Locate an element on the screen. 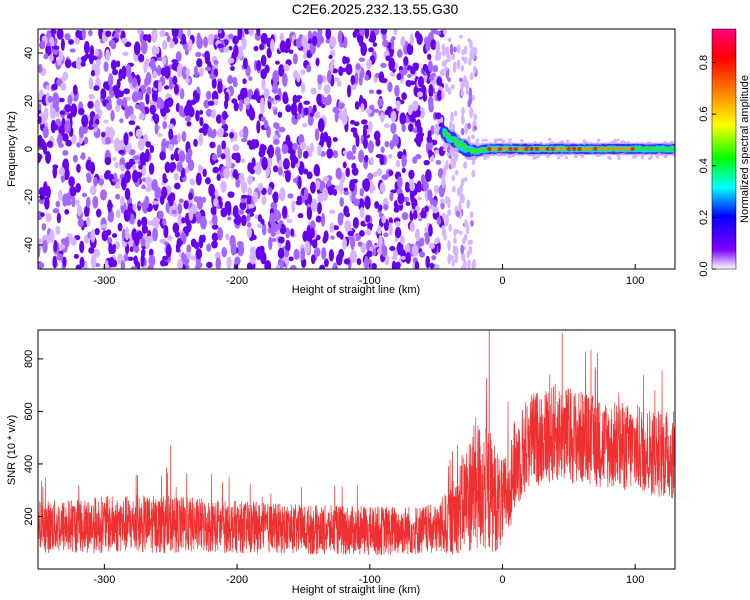 This screenshot has height=600, width=750. top-x-tick-label: 100 is located at coordinates (635, 281).